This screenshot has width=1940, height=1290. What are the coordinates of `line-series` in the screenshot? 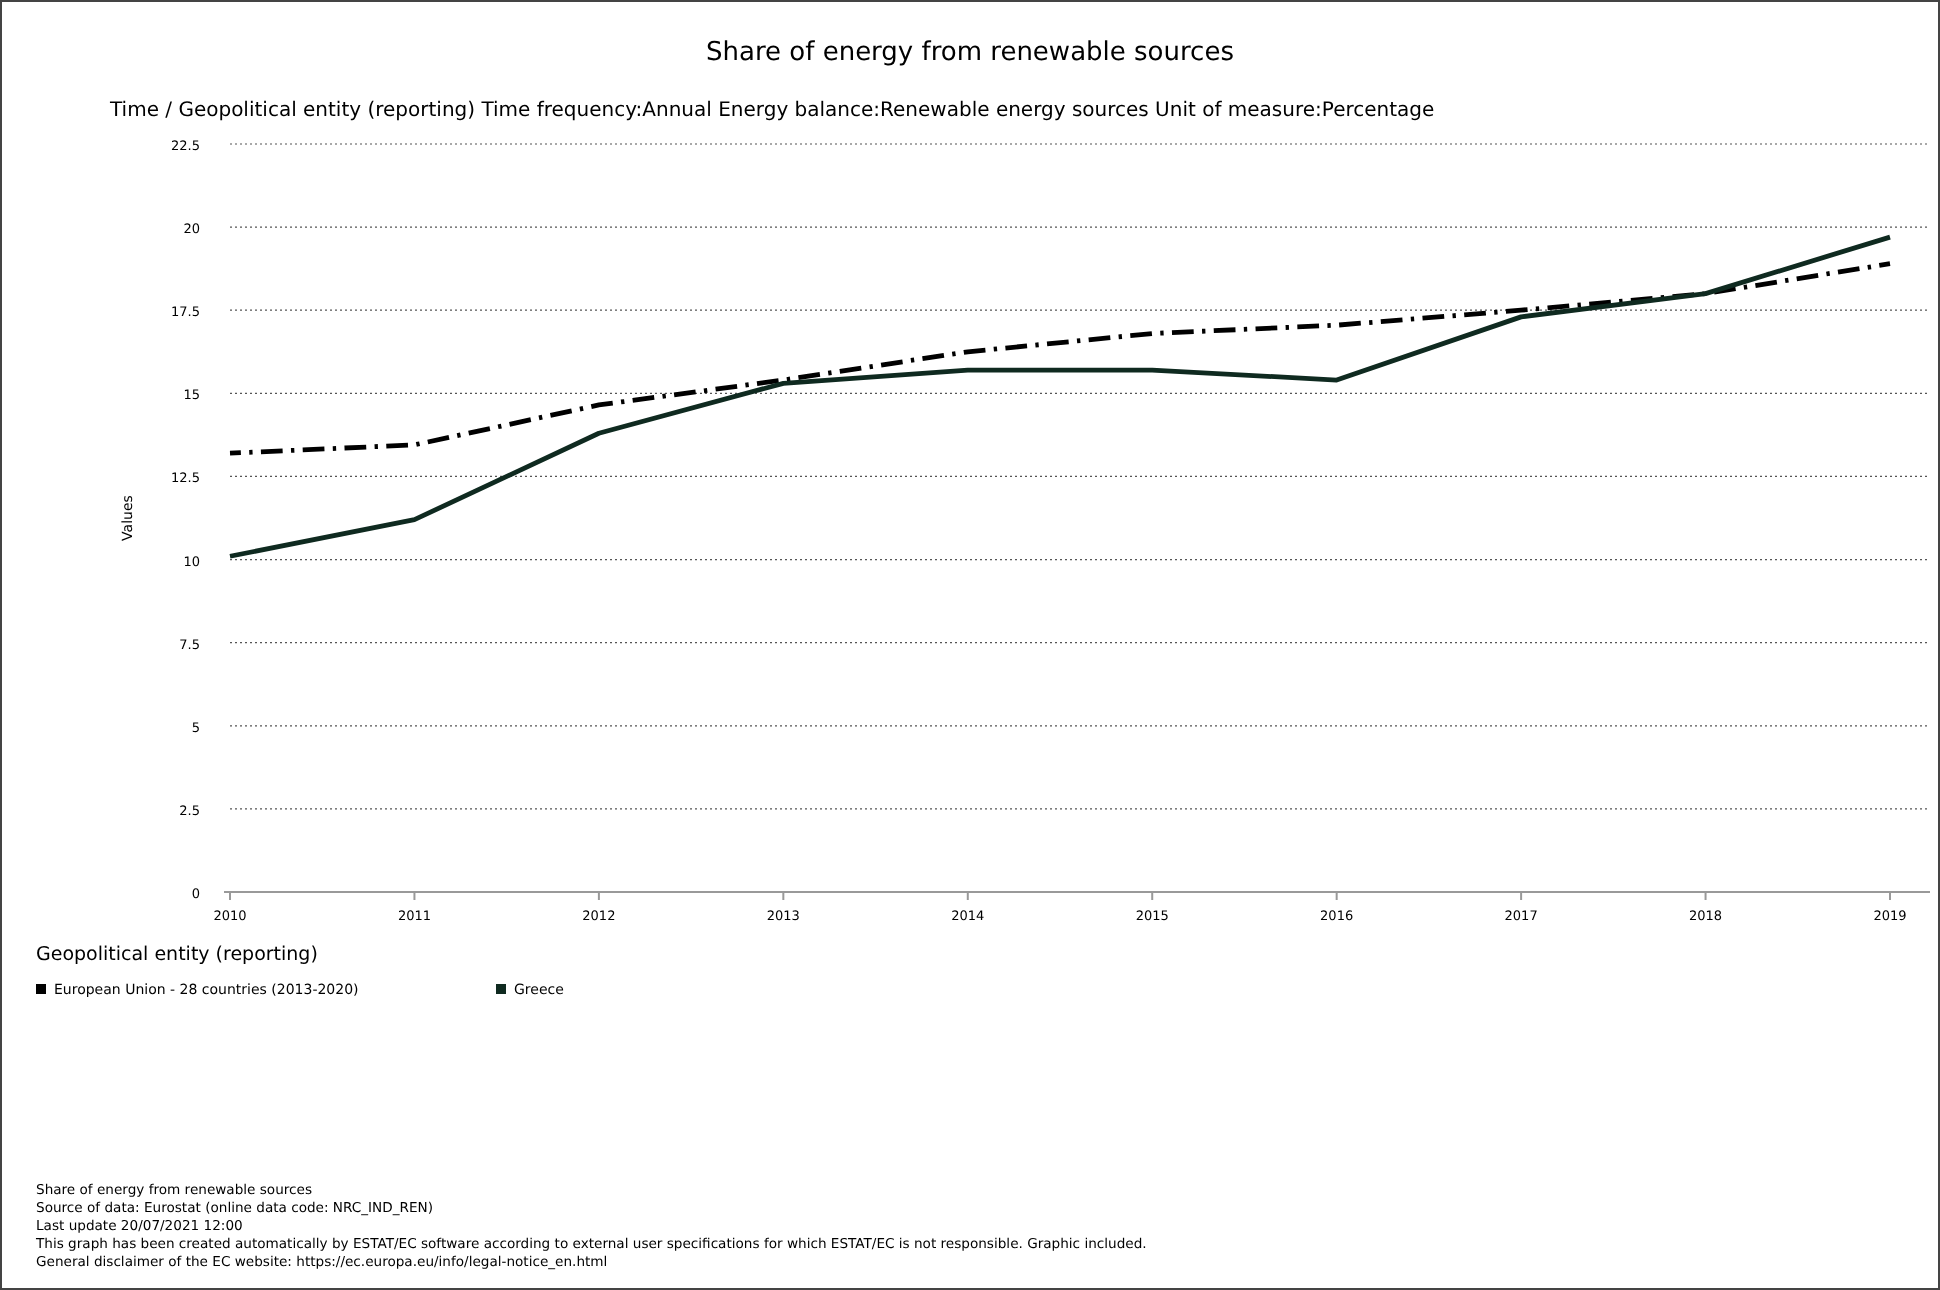 It's located at (1060, 358).